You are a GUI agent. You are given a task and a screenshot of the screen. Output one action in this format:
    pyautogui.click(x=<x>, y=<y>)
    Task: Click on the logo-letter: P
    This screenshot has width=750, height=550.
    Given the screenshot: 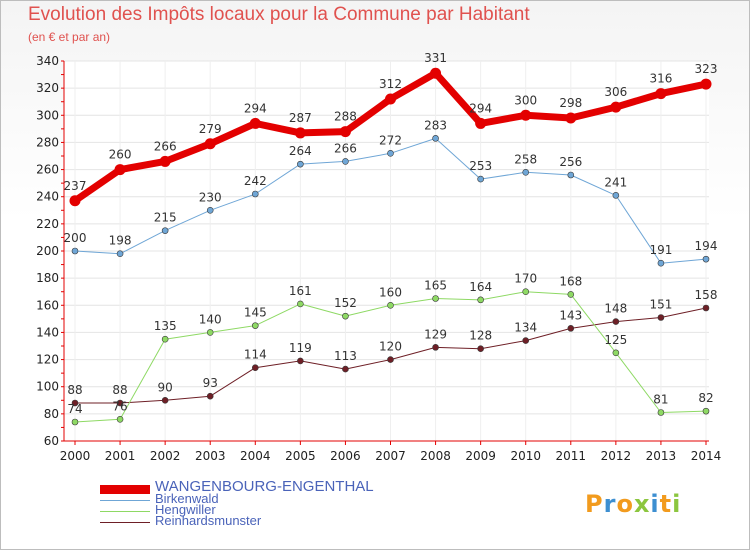 What is the action you would take?
    pyautogui.click(x=594, y=504)
    